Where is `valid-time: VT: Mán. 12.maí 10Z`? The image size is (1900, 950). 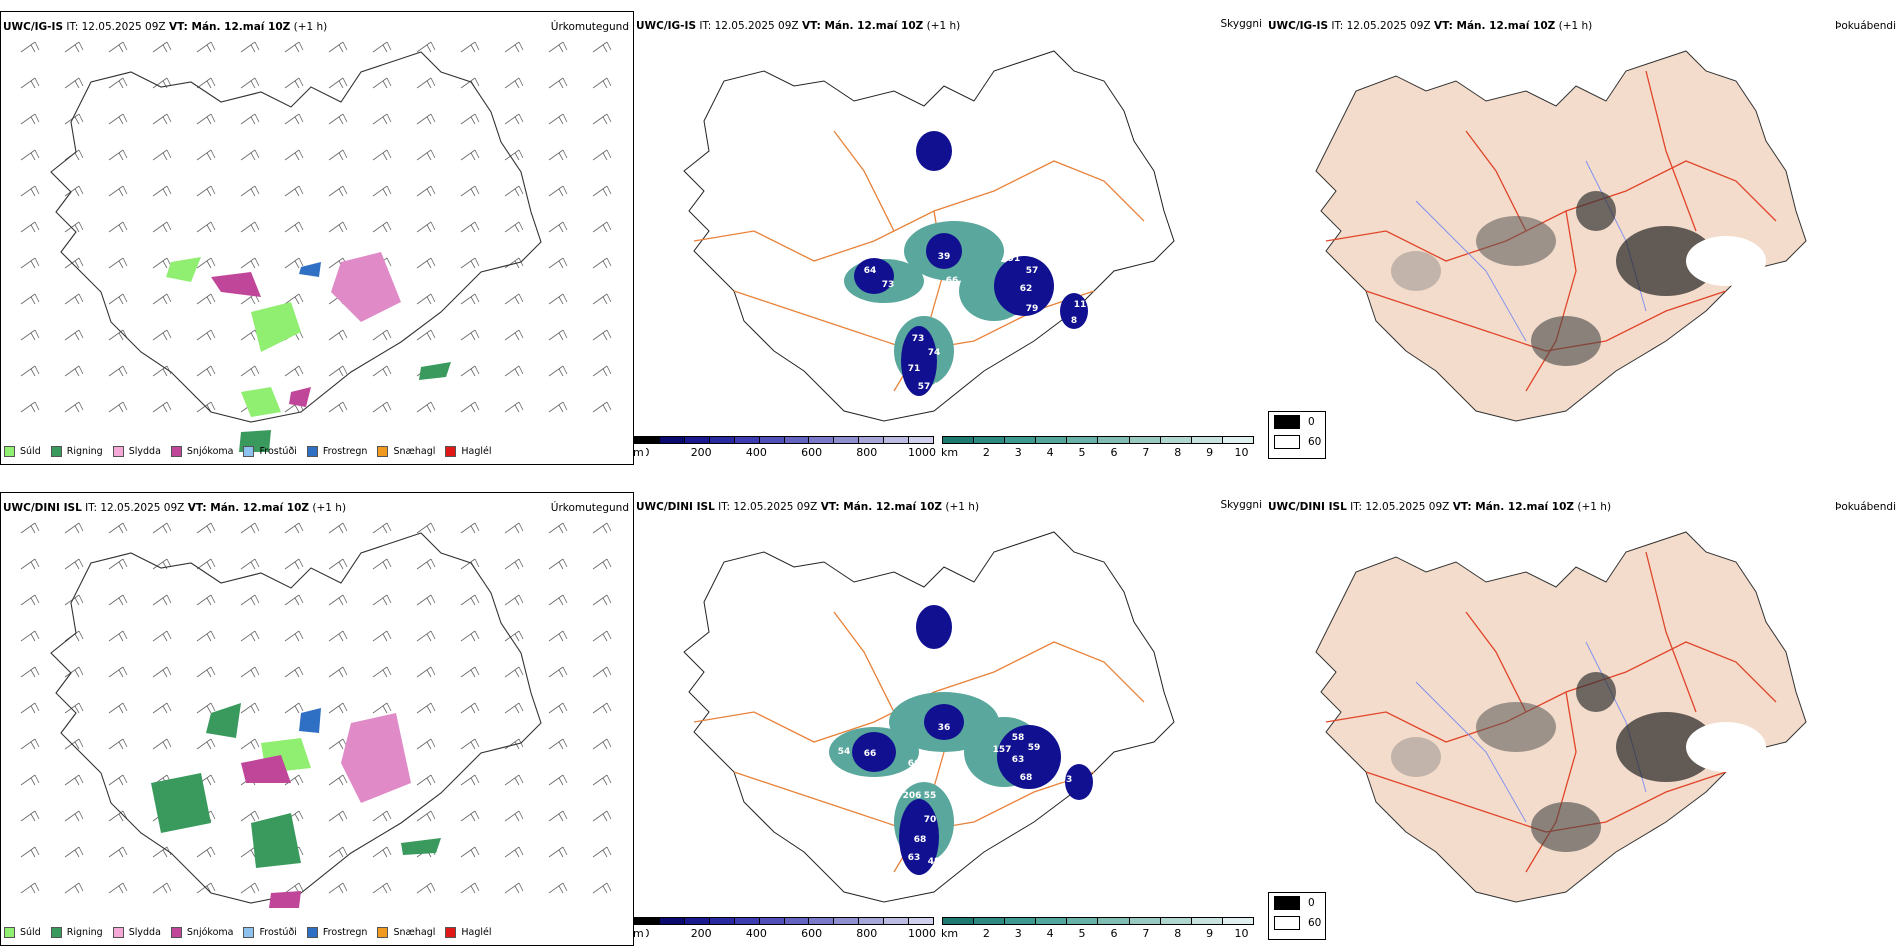
valid-time: VT: Mán. 12.maí 10Z is located at coordinates (248, 508).